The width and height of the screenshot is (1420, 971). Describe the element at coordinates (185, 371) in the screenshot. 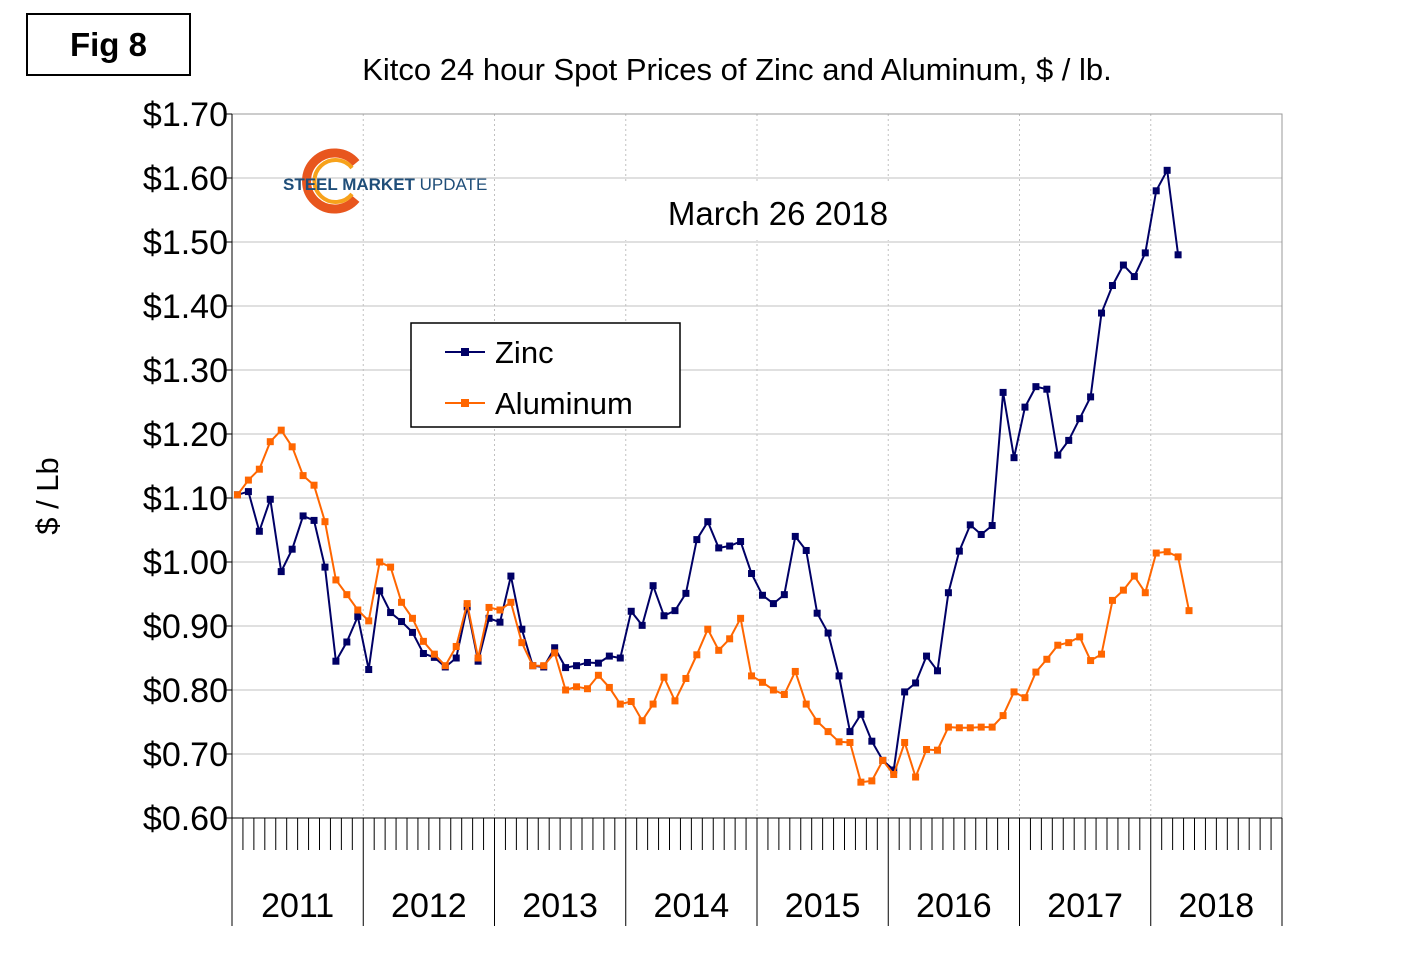

I see `y-tick-label: $1.30` at that location.